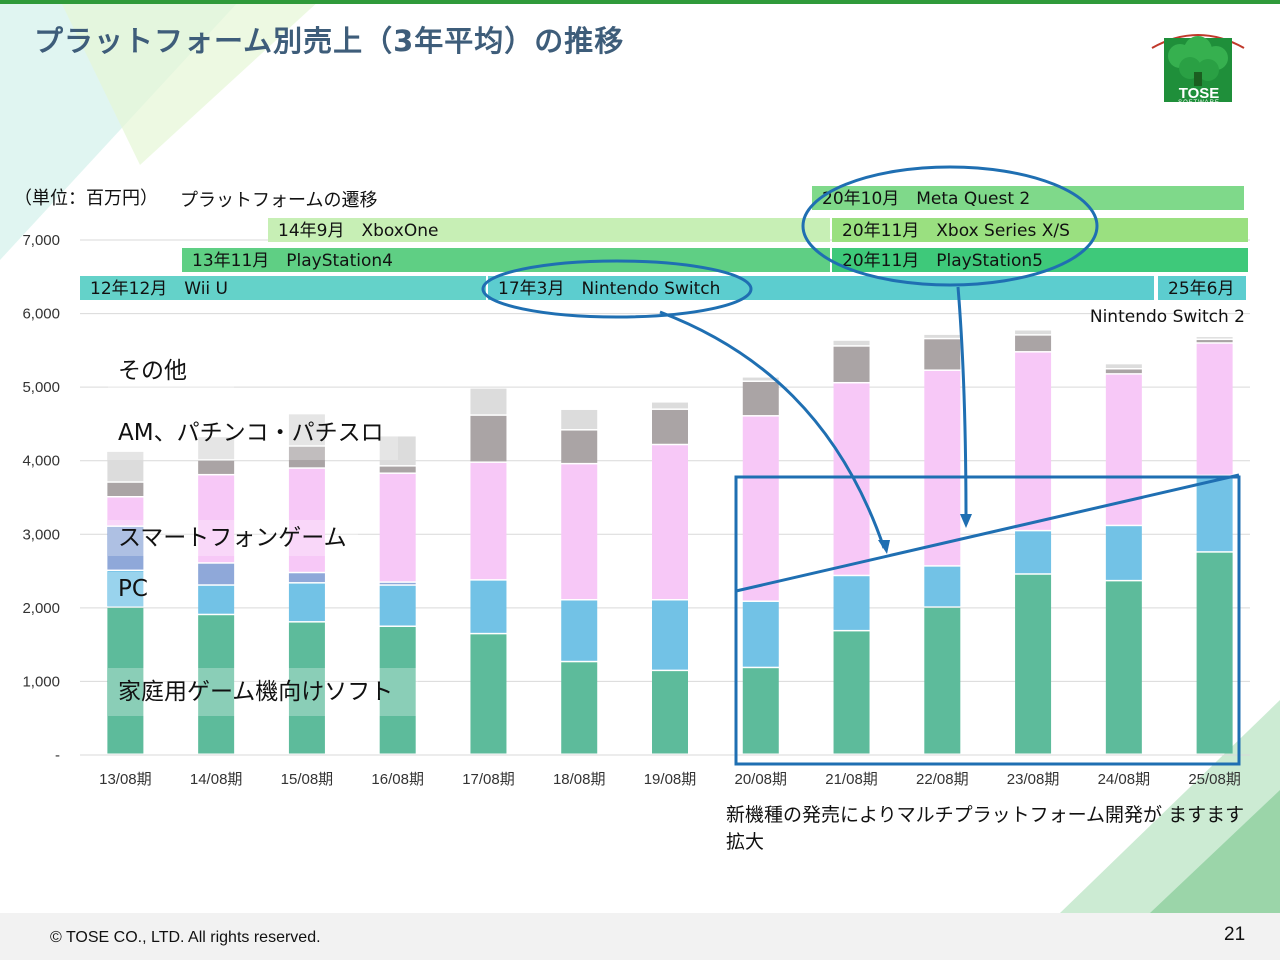 This screenshot has width=1280, height=960. Describe the element at coordinates (942, 261) in the screenshot. I see `platform-band-label: 20年11月 PlayStation5` at that location.